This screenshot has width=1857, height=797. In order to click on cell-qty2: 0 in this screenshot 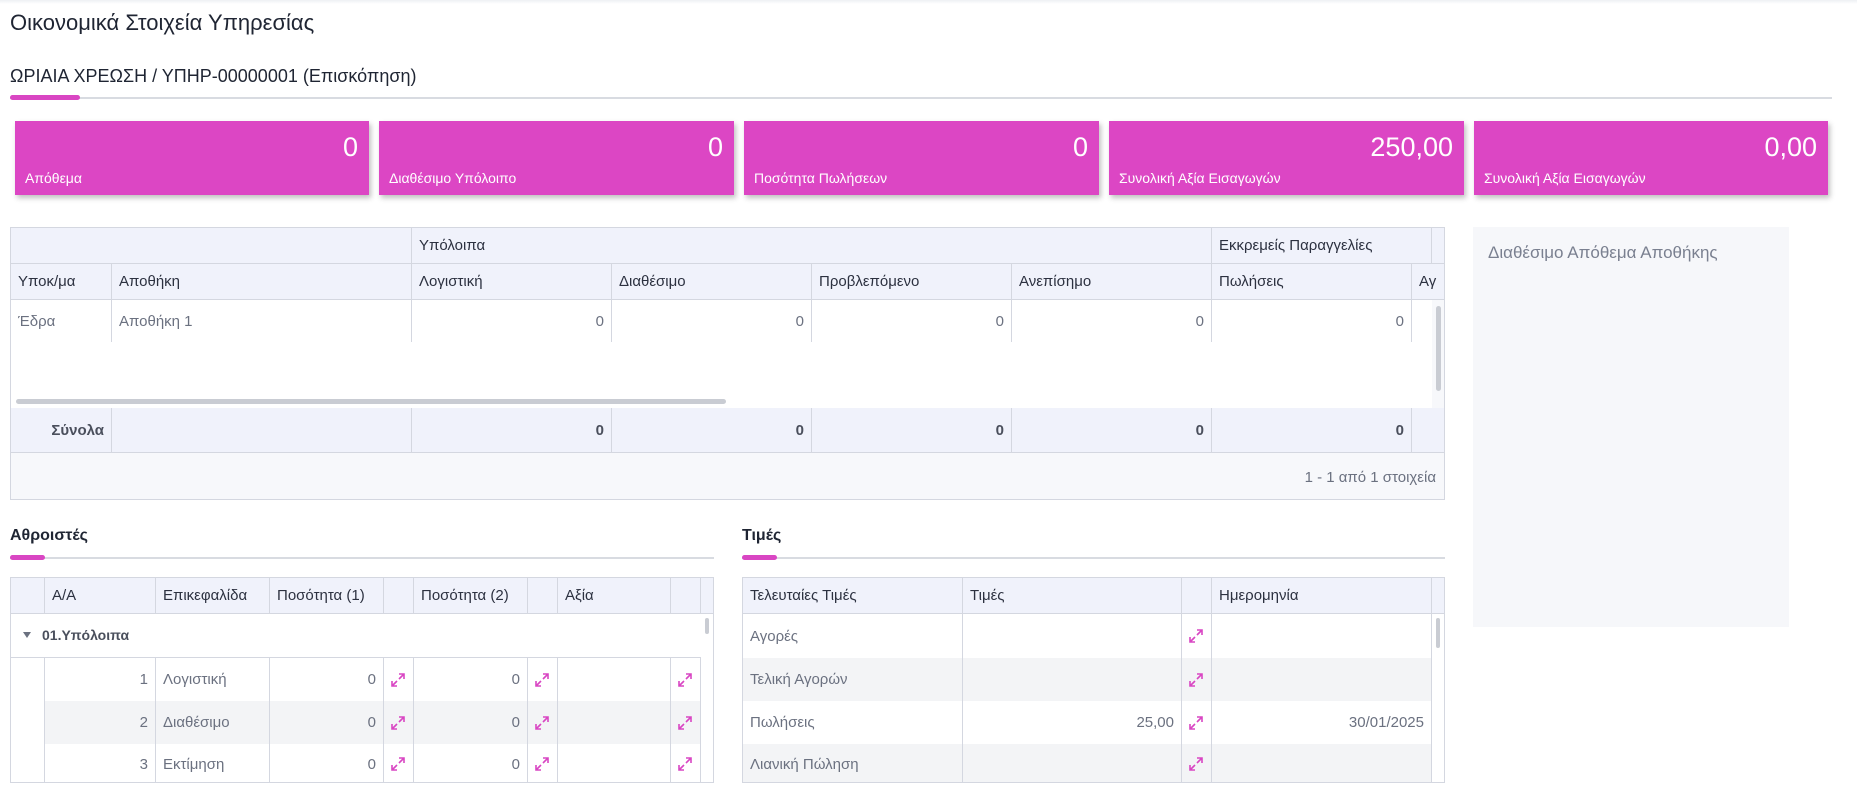, I will do `click(471, 679)`.